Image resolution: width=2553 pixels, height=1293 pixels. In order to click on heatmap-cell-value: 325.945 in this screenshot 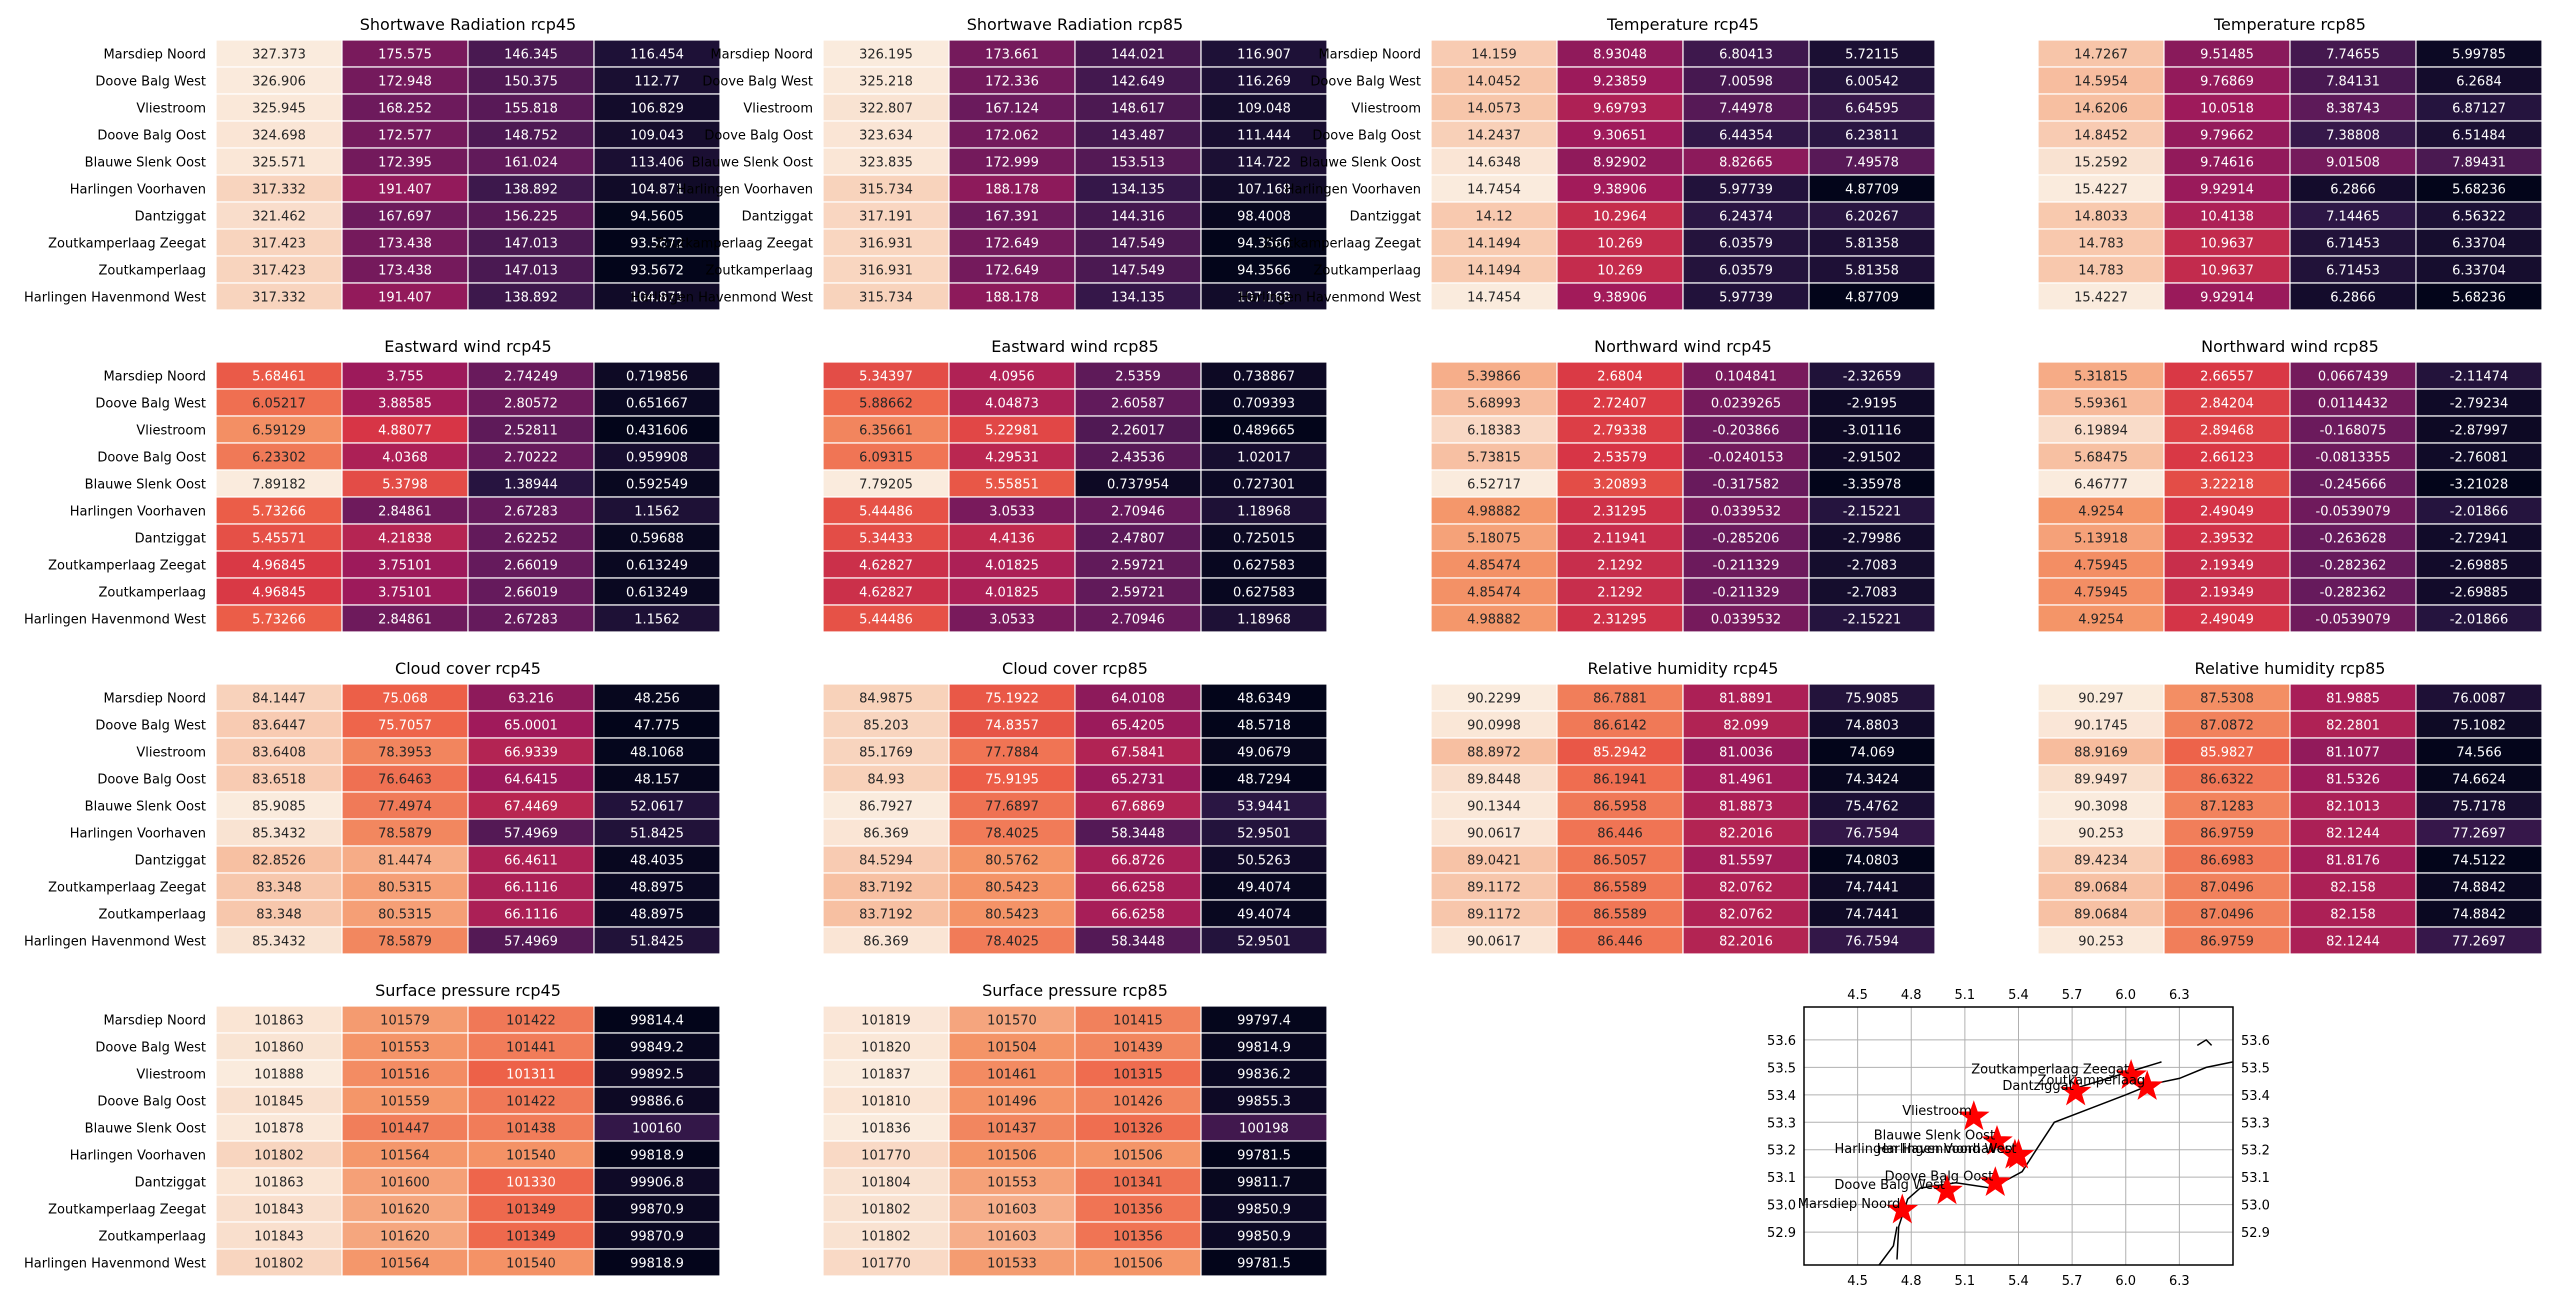, I will do `click(279, 109)`.